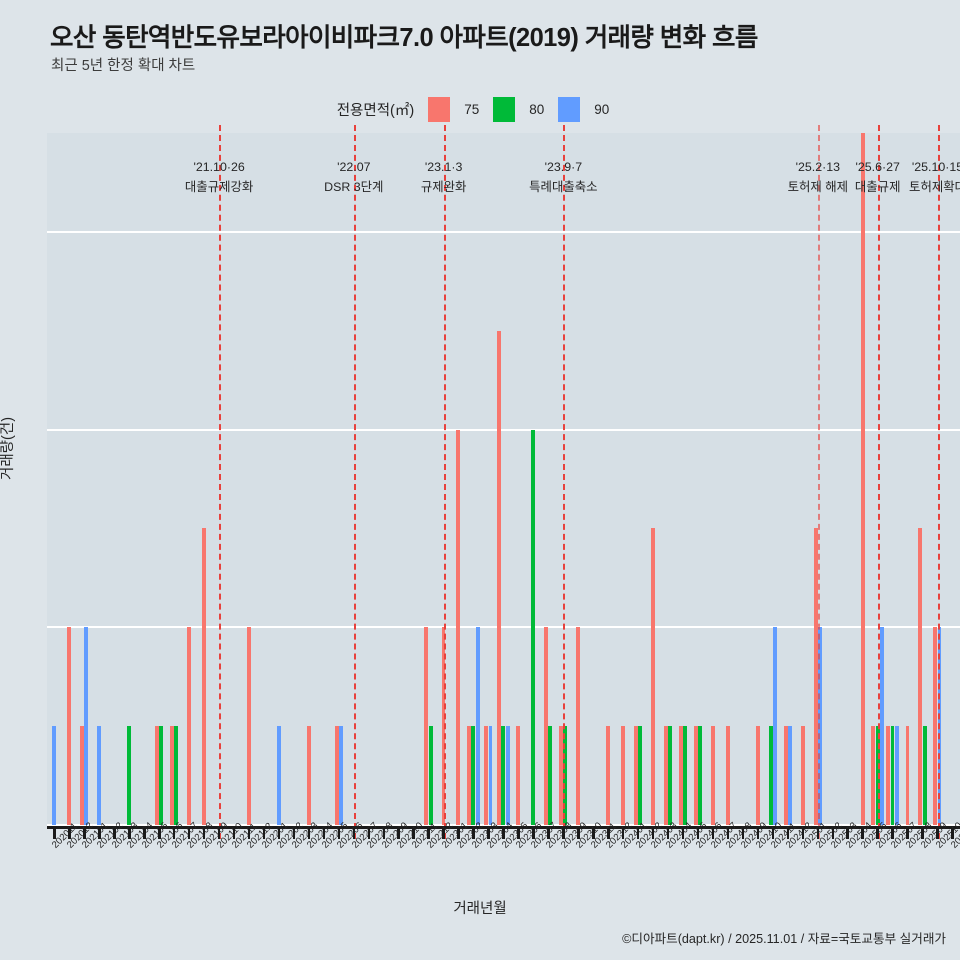 This screenshot has width=960, height=960. I want to click on legend-item-75: 75, so click(453, 109).